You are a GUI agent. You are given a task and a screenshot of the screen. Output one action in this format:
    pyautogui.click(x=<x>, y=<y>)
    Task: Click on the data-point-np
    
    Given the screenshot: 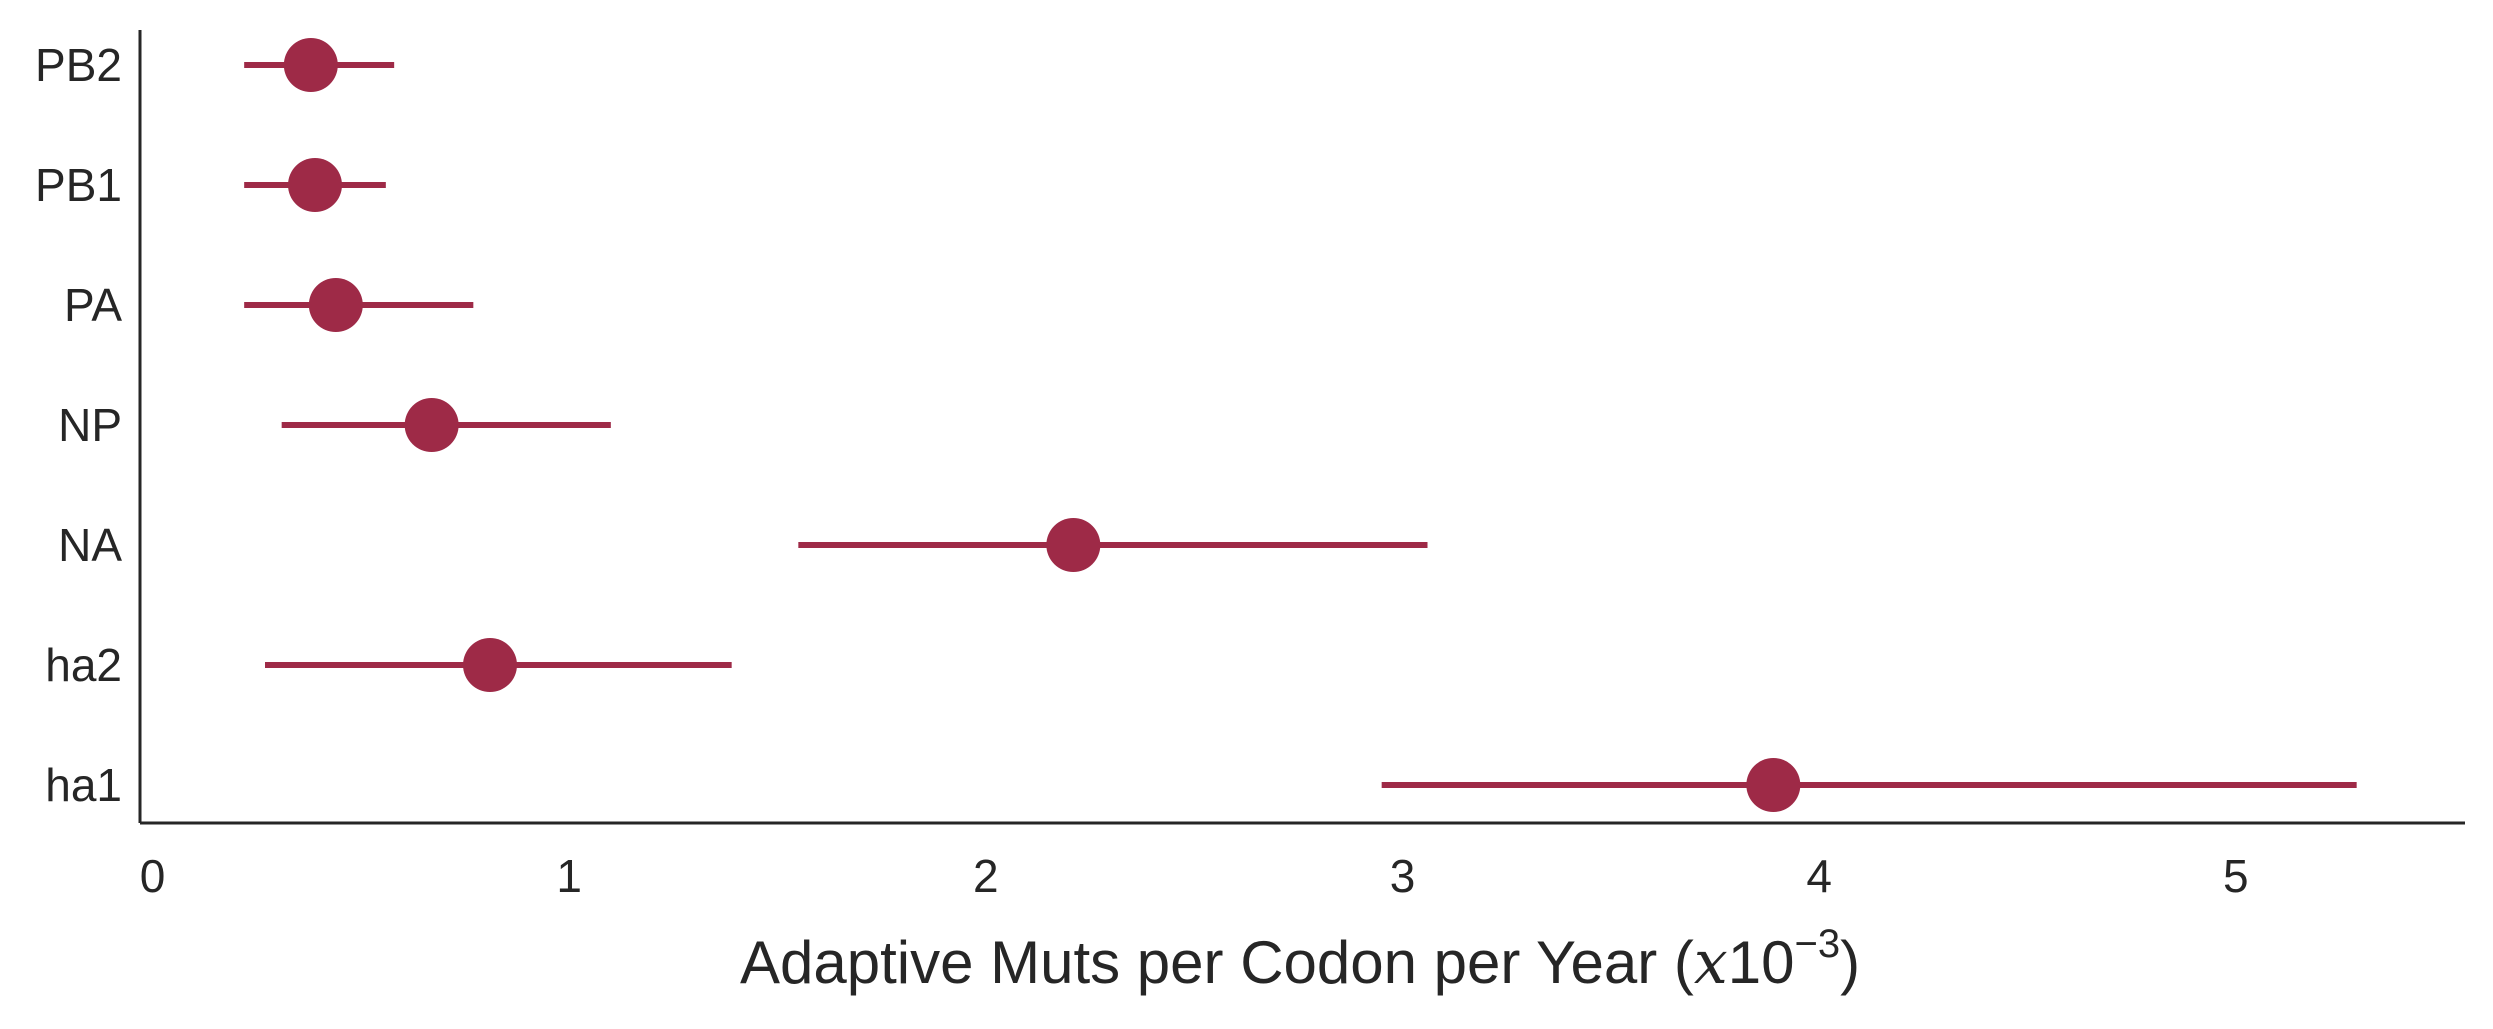 What is the action you would take?
    pyautogui.click(x=446, y=425)
    